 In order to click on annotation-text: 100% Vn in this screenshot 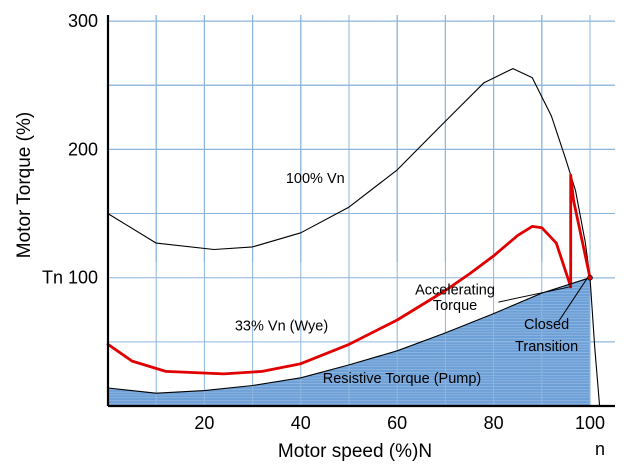, I will do `click(315, 179)`.